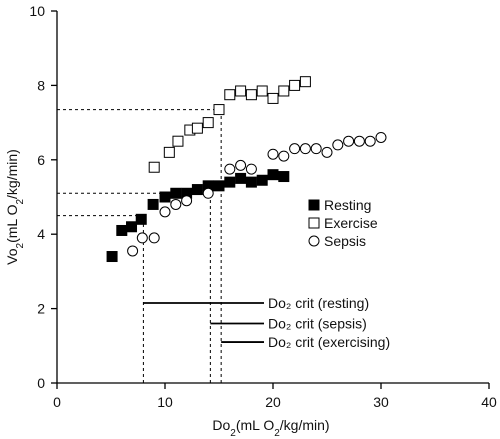 This screenshot has height=439, width=500. I want to click on x-tick-label: 10, so click(165, 402).